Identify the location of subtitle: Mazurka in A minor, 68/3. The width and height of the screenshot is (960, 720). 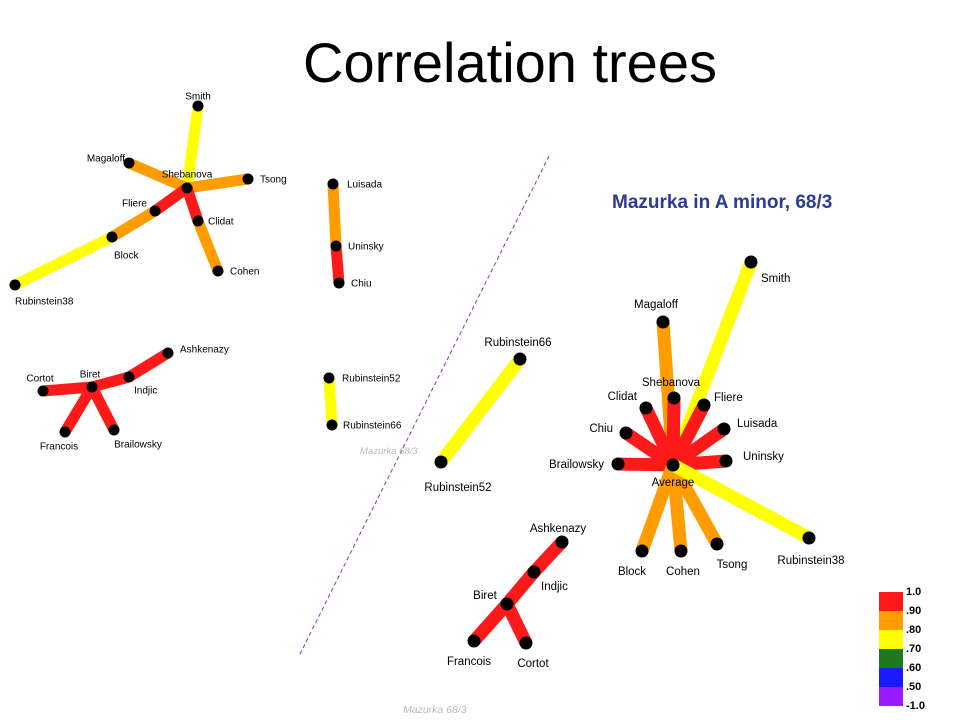
(722, 202).